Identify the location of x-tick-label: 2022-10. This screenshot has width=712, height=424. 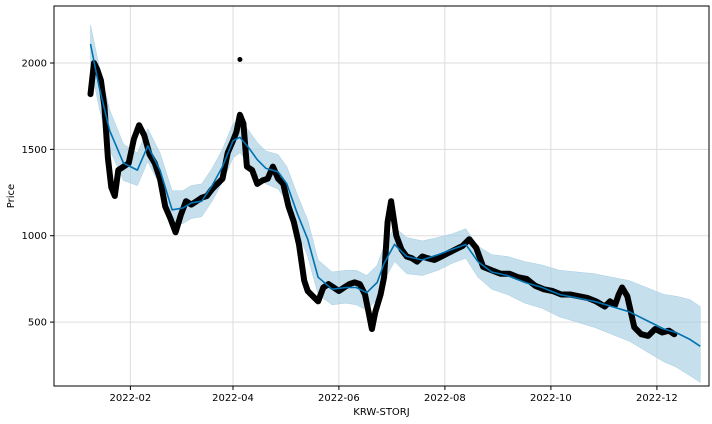
(551, 398).